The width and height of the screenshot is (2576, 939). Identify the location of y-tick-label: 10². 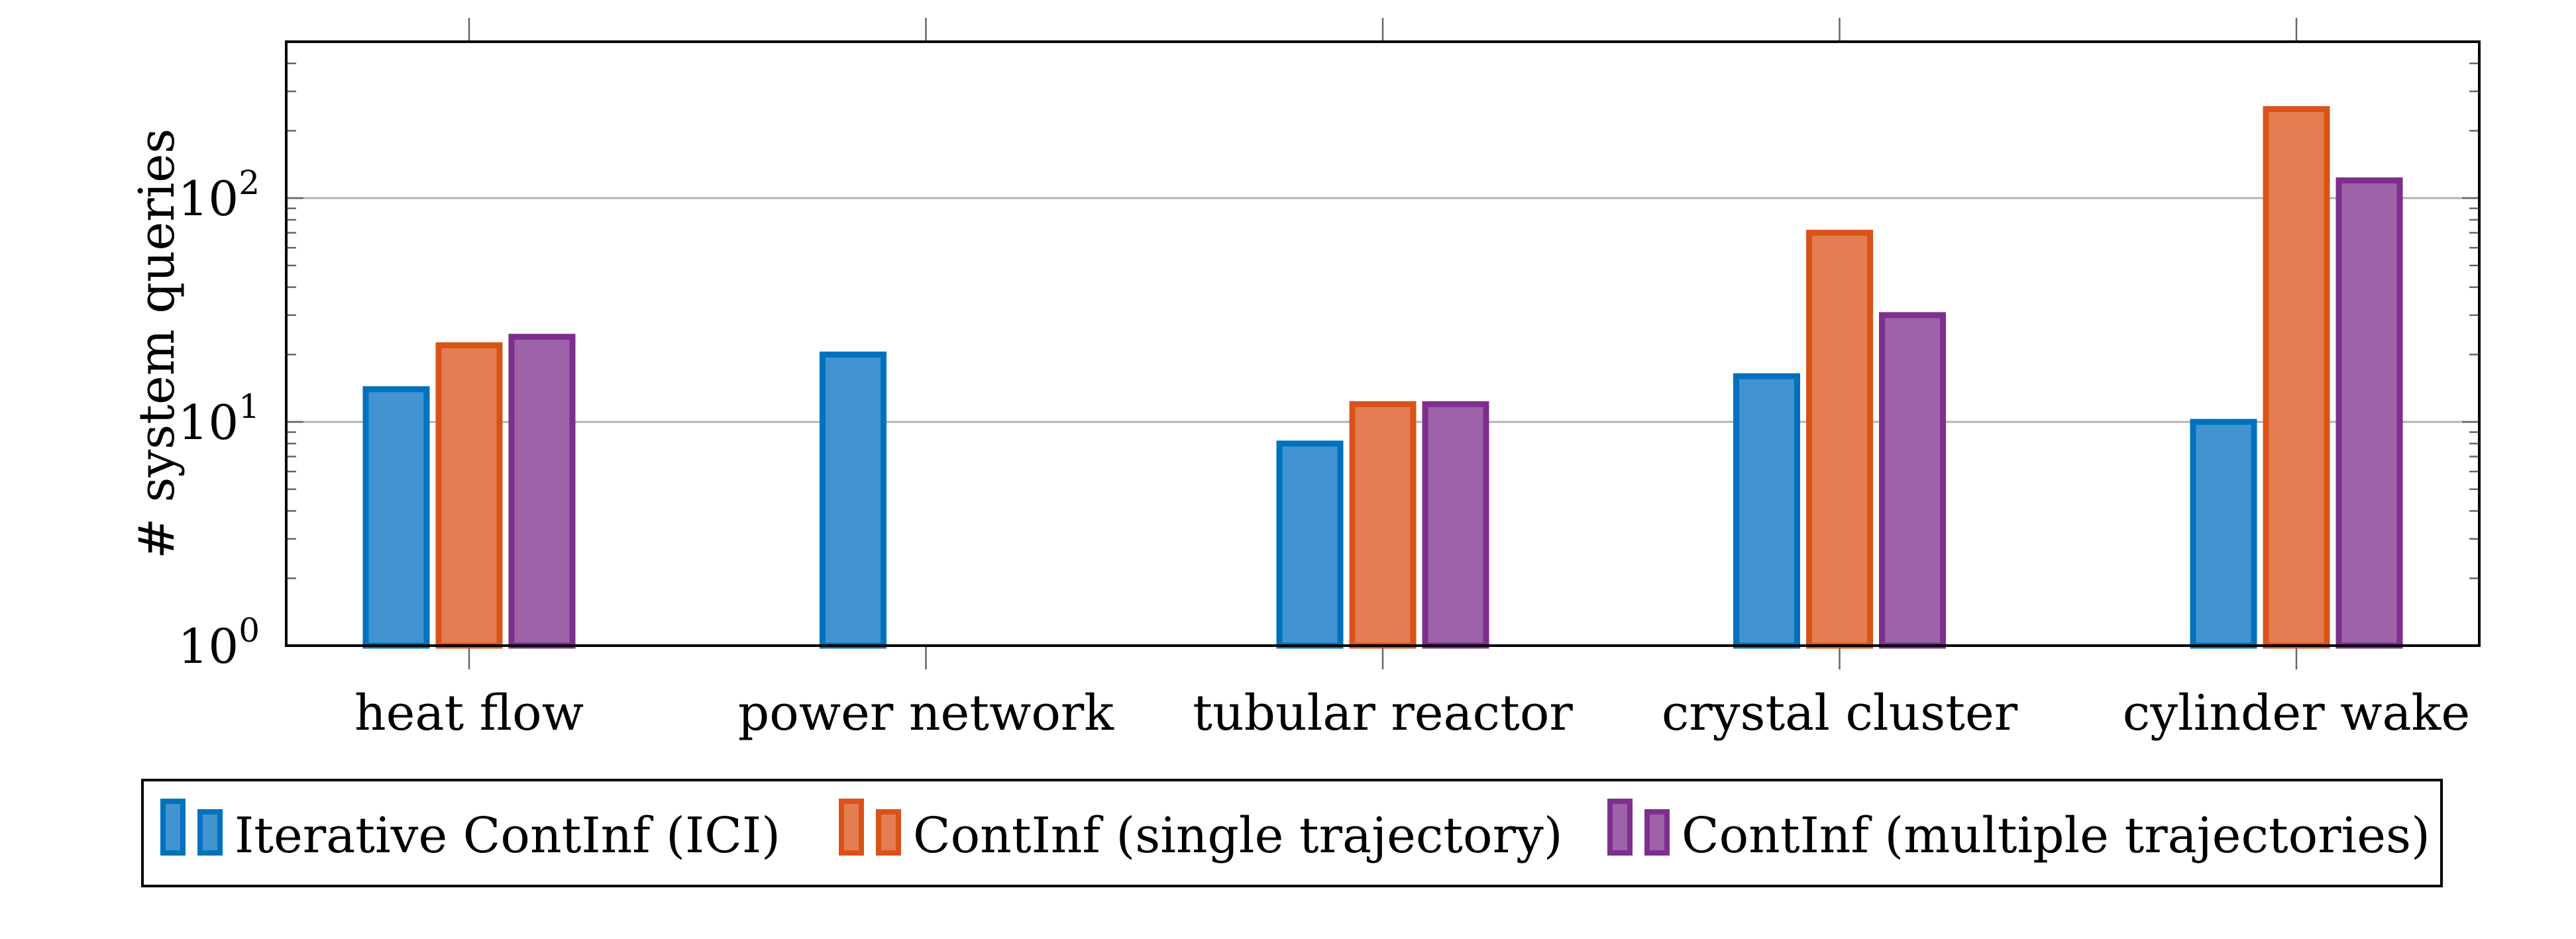
(219, 195).